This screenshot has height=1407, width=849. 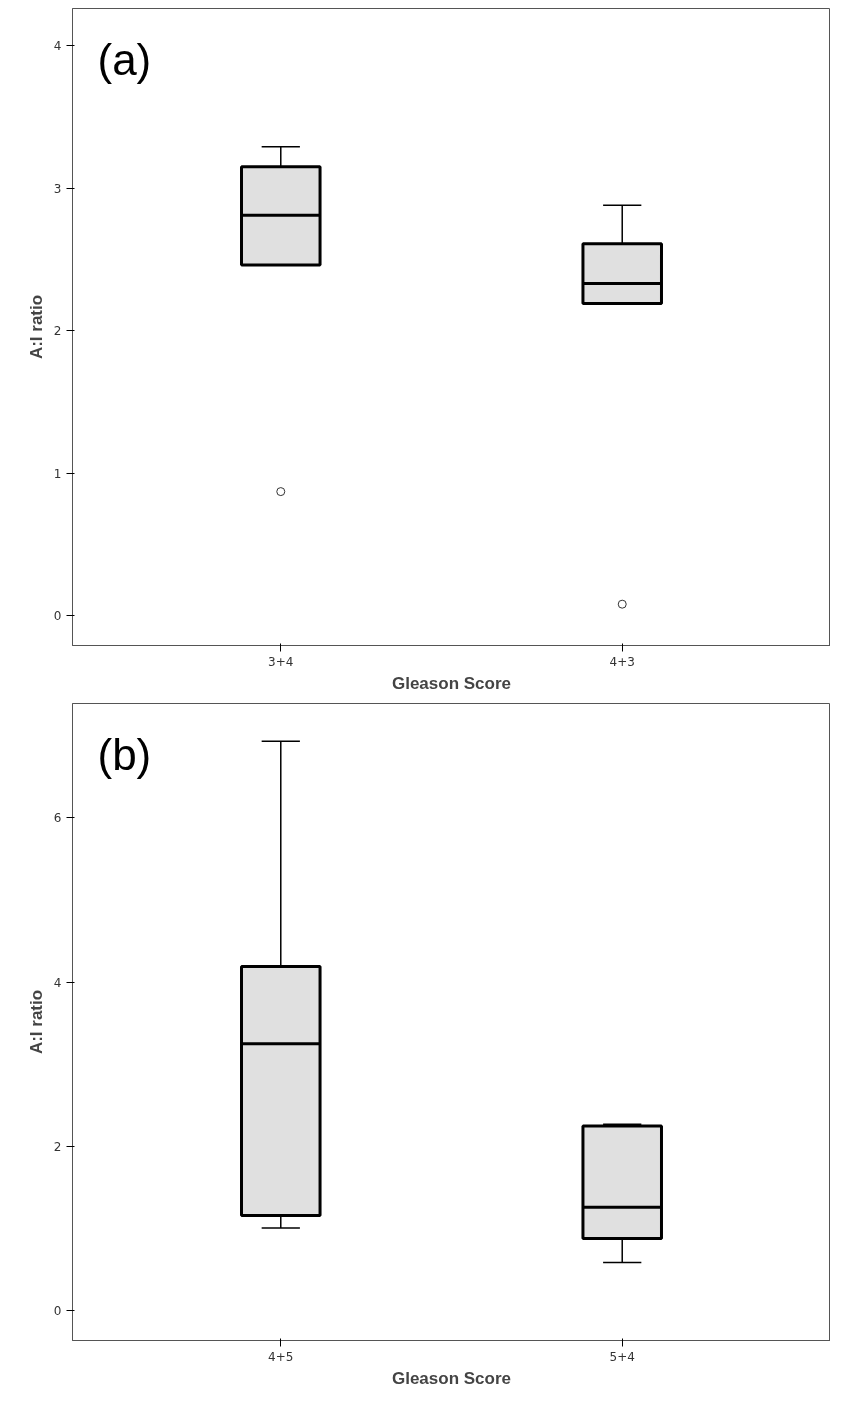 I want to click on x-tick-label: 3+4, so click(x=281, y=661).